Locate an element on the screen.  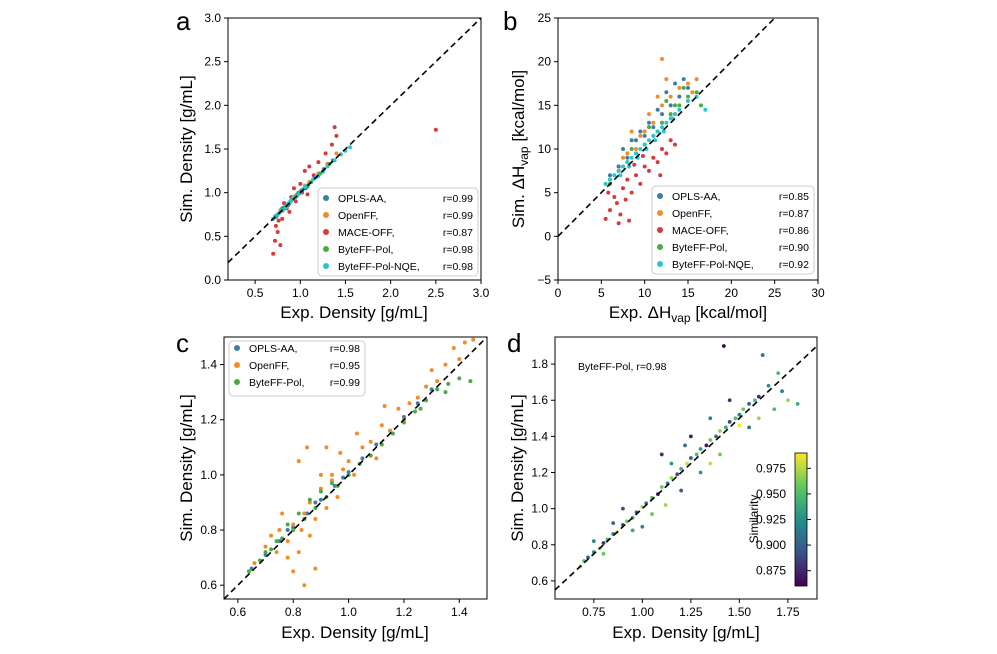
x-axis-label: Exp. Density [g/mL] is located at coordinates (354, 632).